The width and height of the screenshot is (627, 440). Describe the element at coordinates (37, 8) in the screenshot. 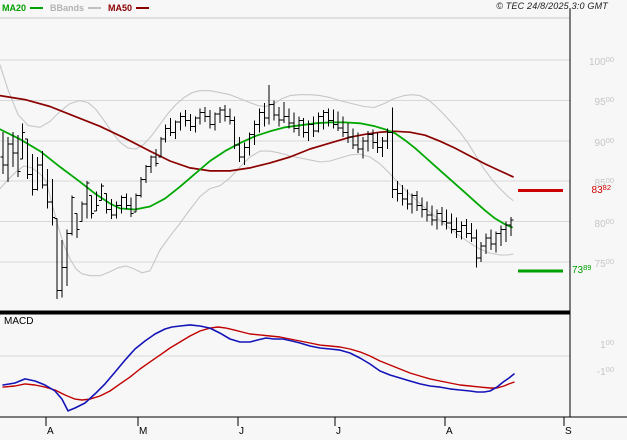

I see `ma20-line-icon` at that location.